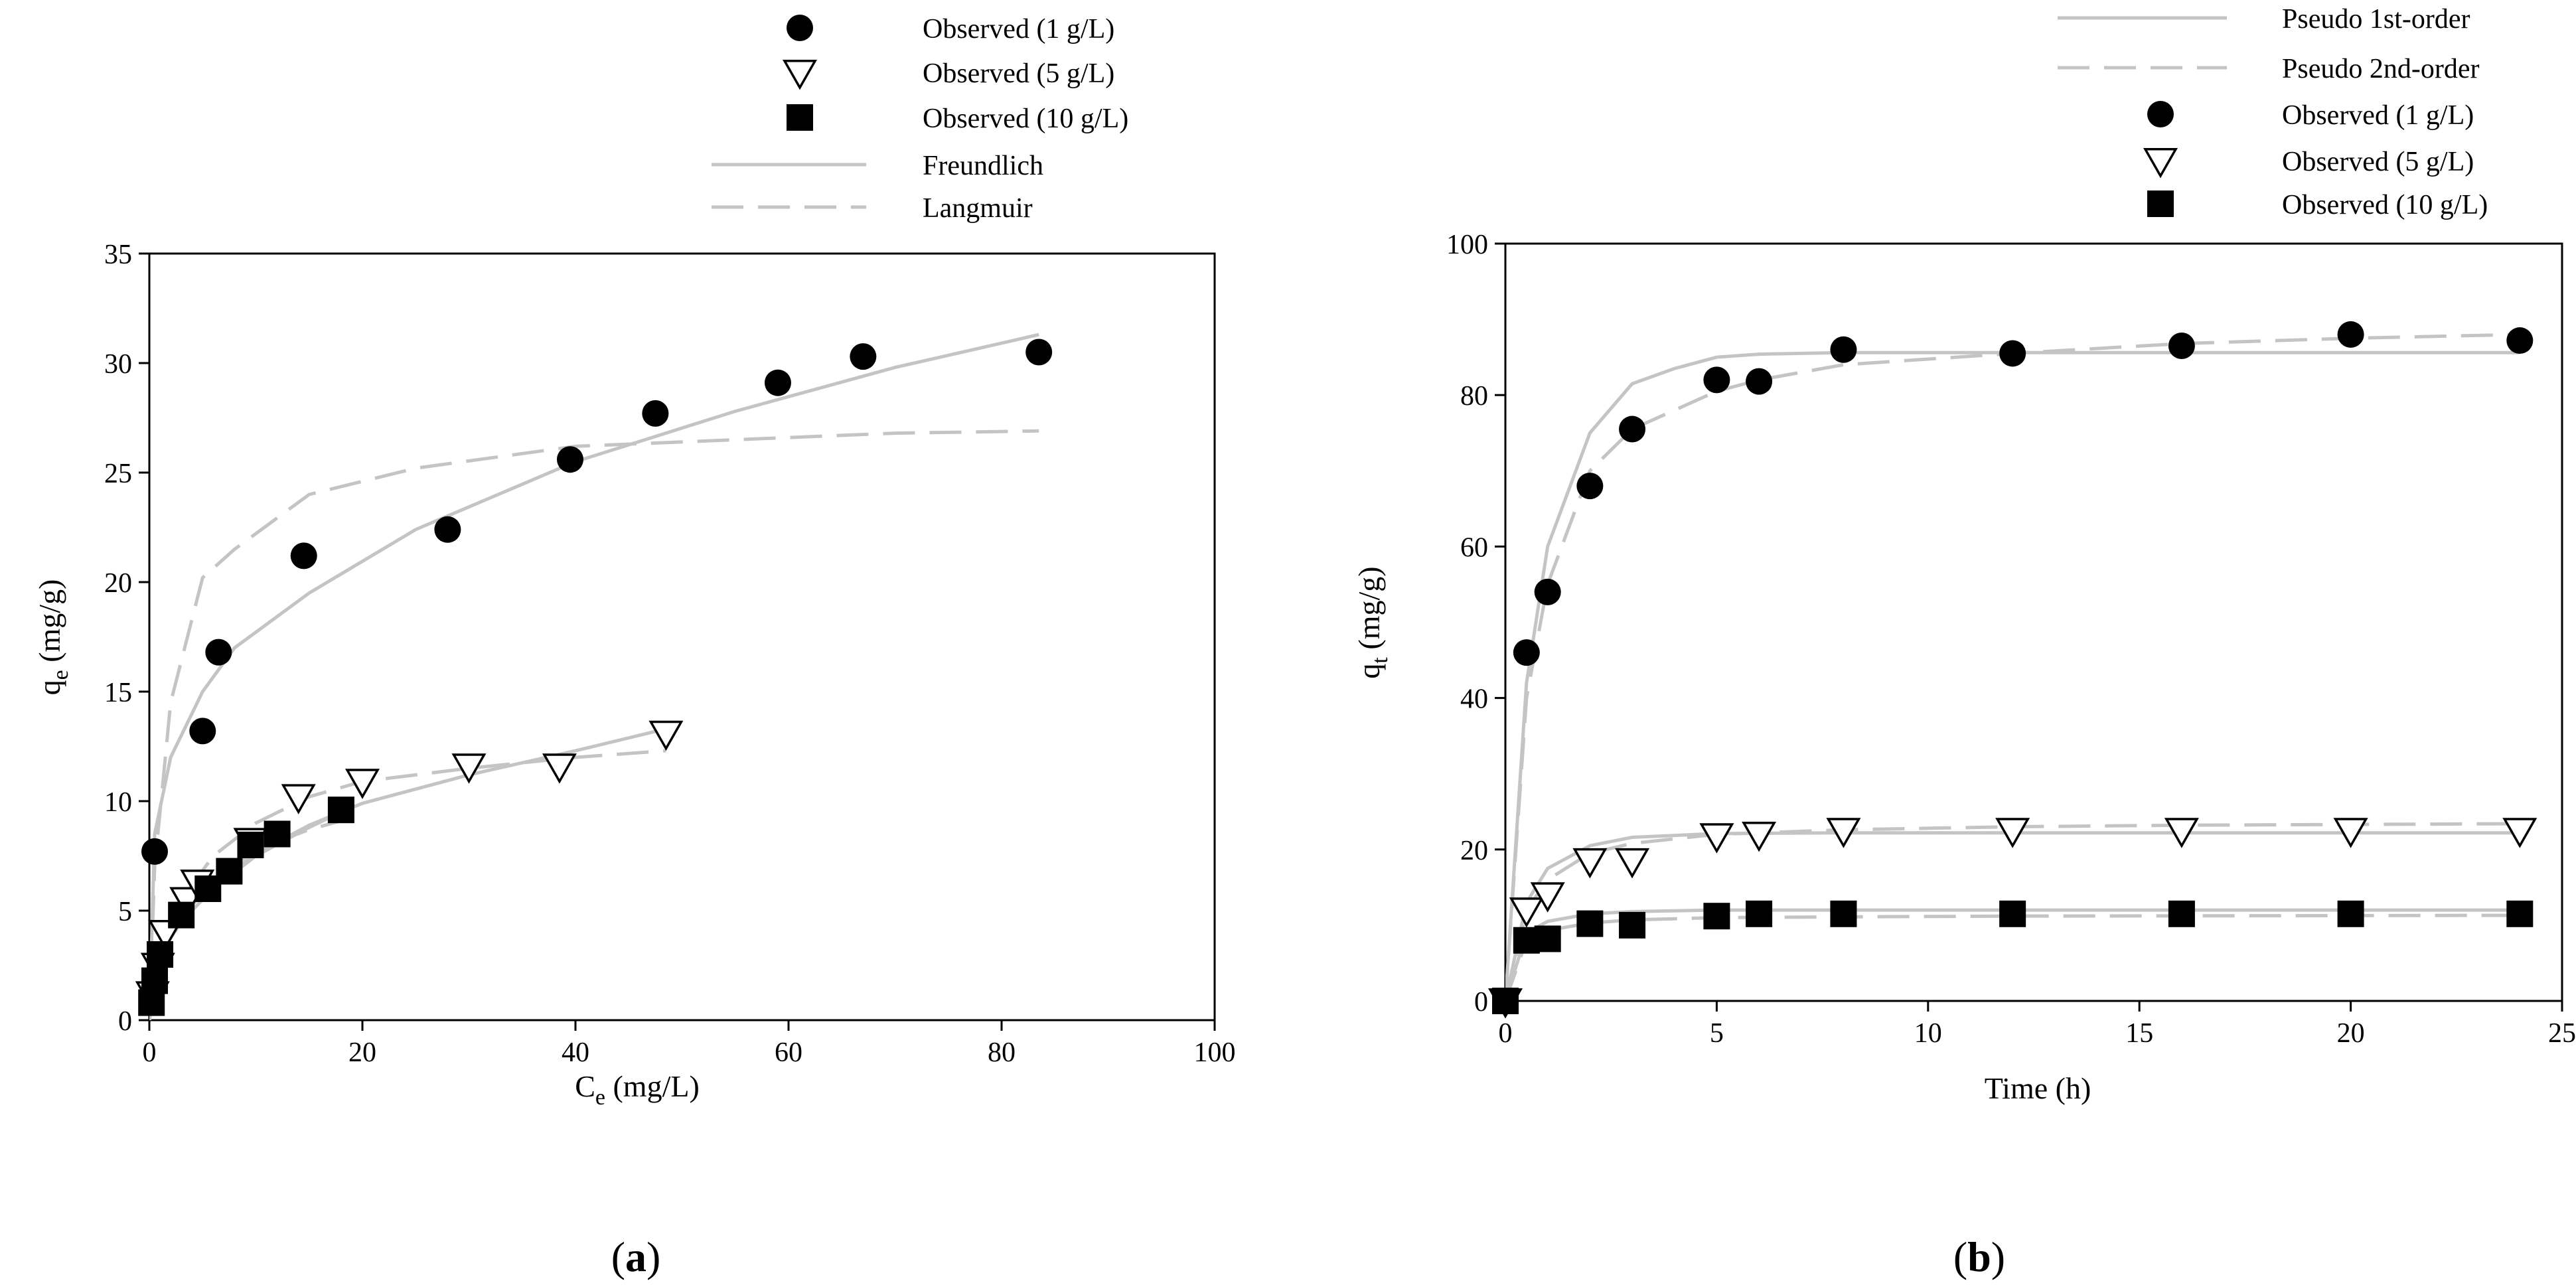 The width and height of the screenshot is (2576, 1287). What do you see at coordinates (1002, 1052) in the screenshot?
I see `x-tick-label-a: 80` at bounding box center [1002, 1052].